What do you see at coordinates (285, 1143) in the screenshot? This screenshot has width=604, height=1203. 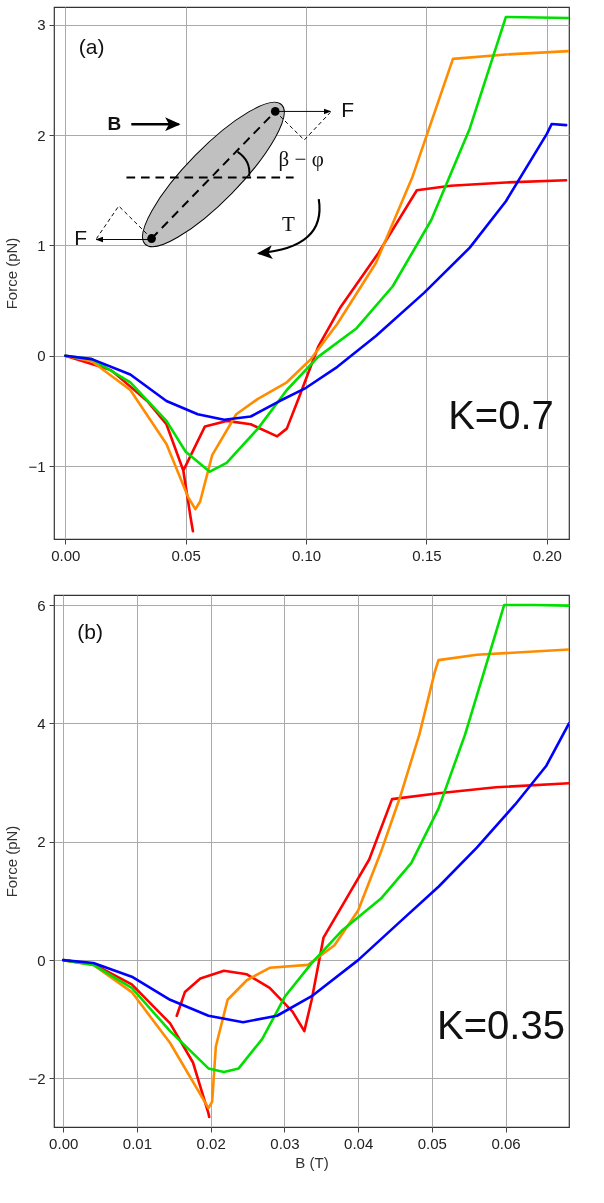 I see `x-tick-label: 0.03` at bounding box center [285, 1143].